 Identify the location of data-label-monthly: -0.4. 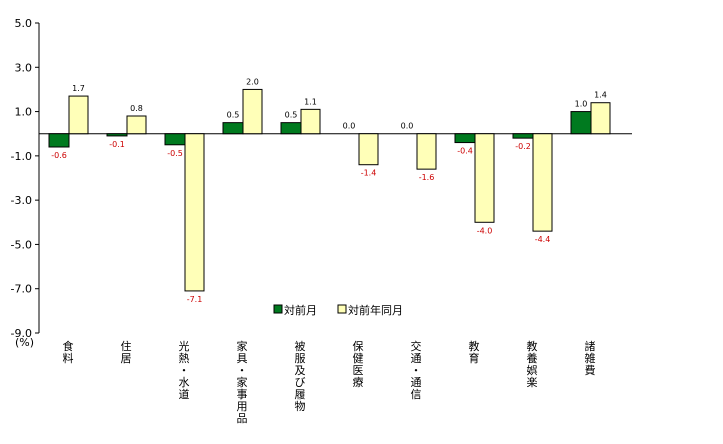
(465, 151).